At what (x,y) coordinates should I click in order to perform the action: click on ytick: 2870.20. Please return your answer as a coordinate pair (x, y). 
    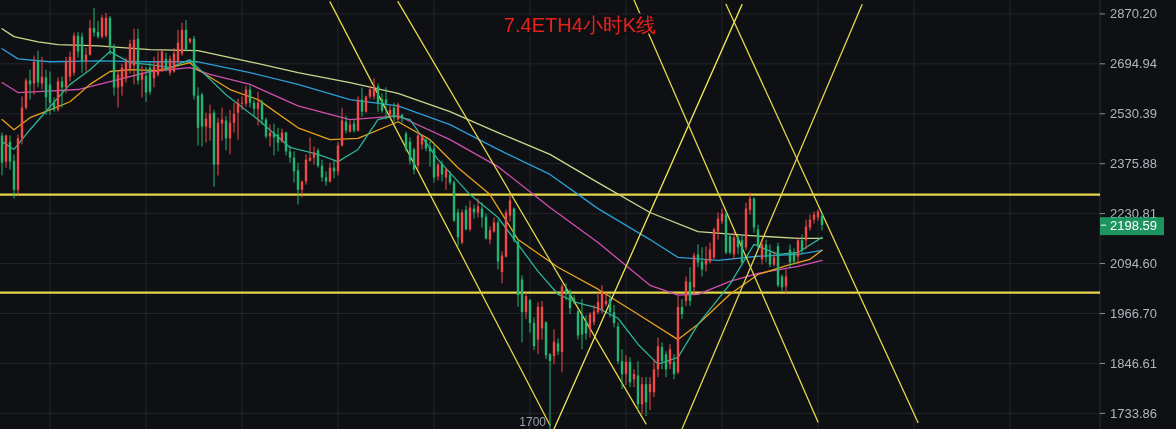
    Looking at the image, I should click on (1133, 14).